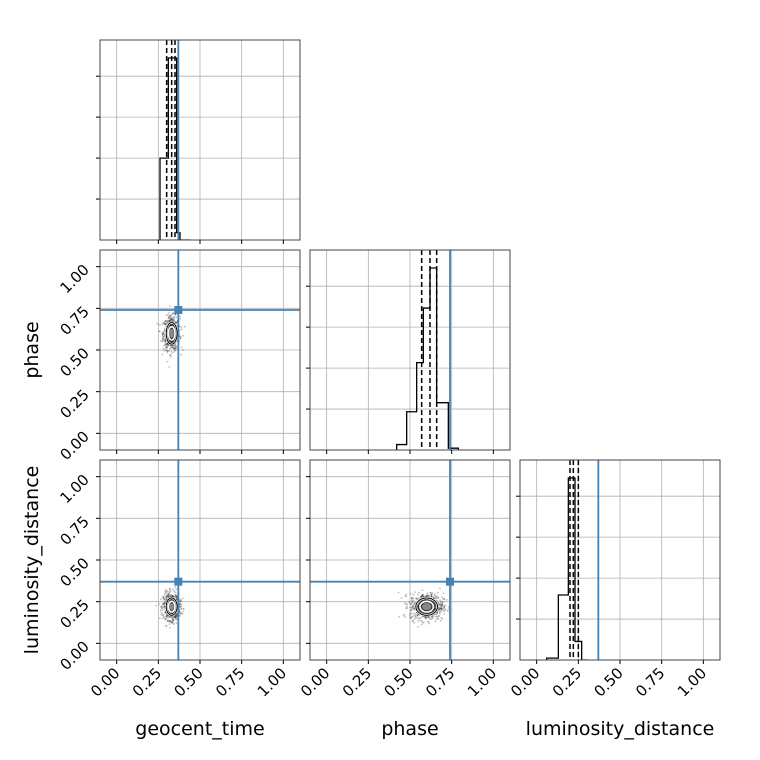 This screenshot has width=760, height=760. What do you see at coordinates (74, 614) in the screenshot?
I see `y-tick-label: 0.25` at bounding box center [74, 614].